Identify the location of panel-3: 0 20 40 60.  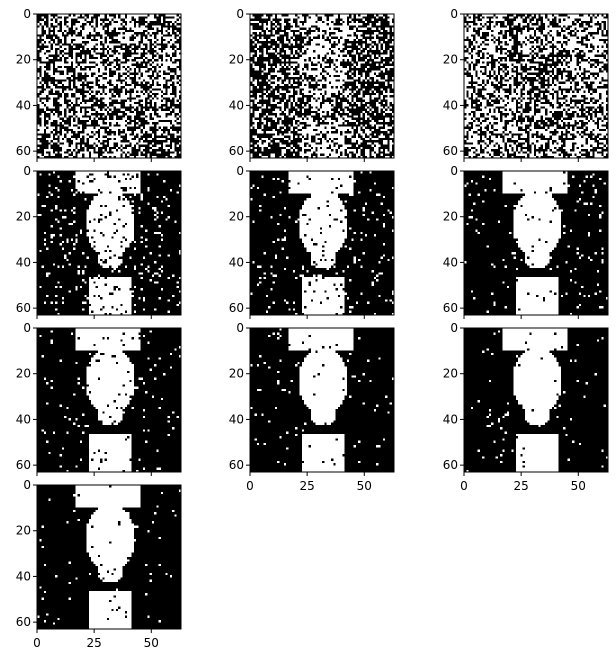
(526, 84).